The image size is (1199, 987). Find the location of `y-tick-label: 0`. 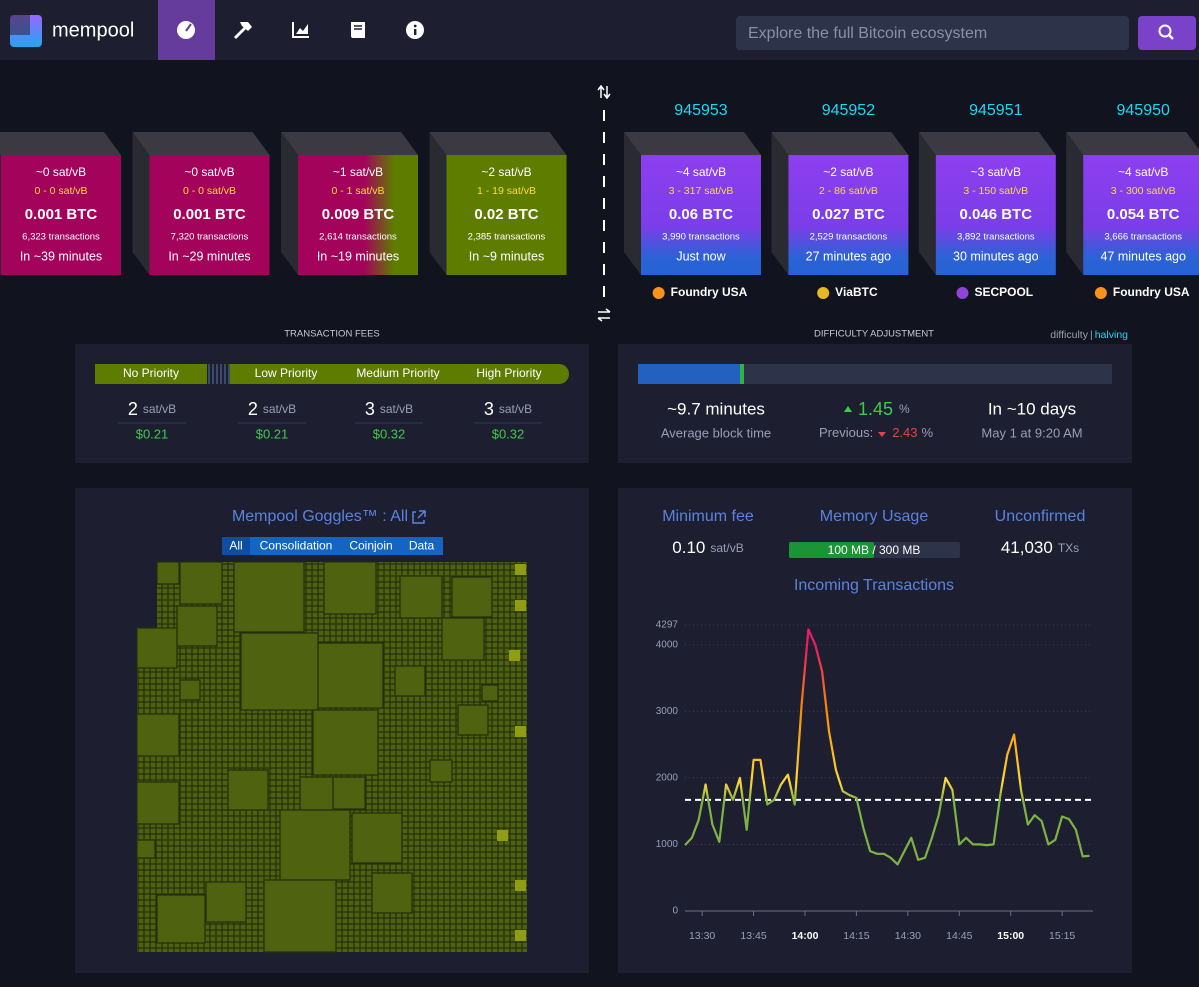

y-tick-label: 0 is located at coordinates (675, 911).